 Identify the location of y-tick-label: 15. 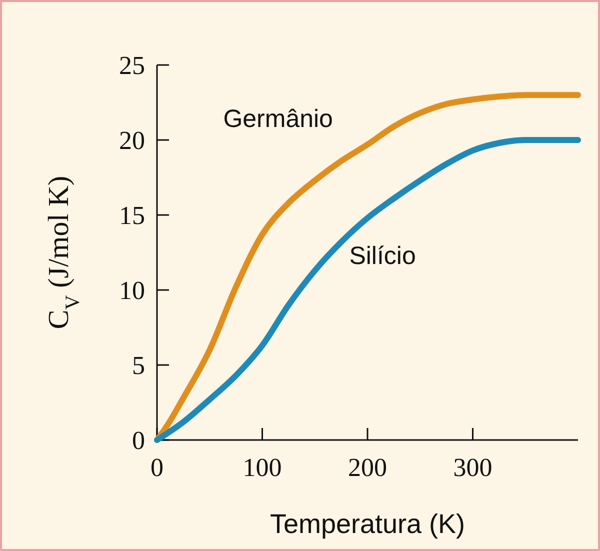
(132, 215).